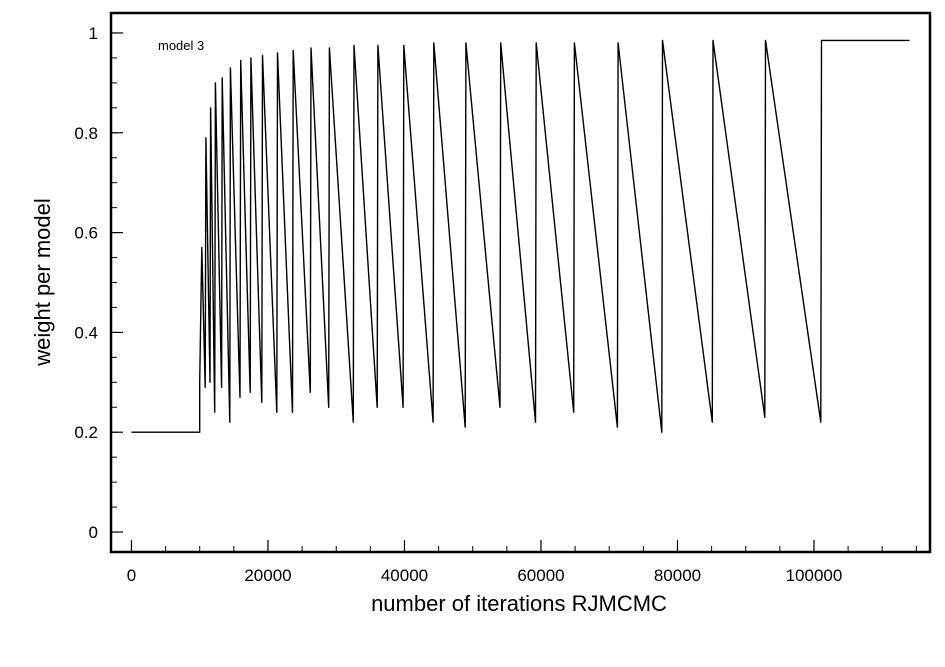 This screenshot has width=945, height=667. I want to click on x-tick-label: 100000, so click(814, 575).